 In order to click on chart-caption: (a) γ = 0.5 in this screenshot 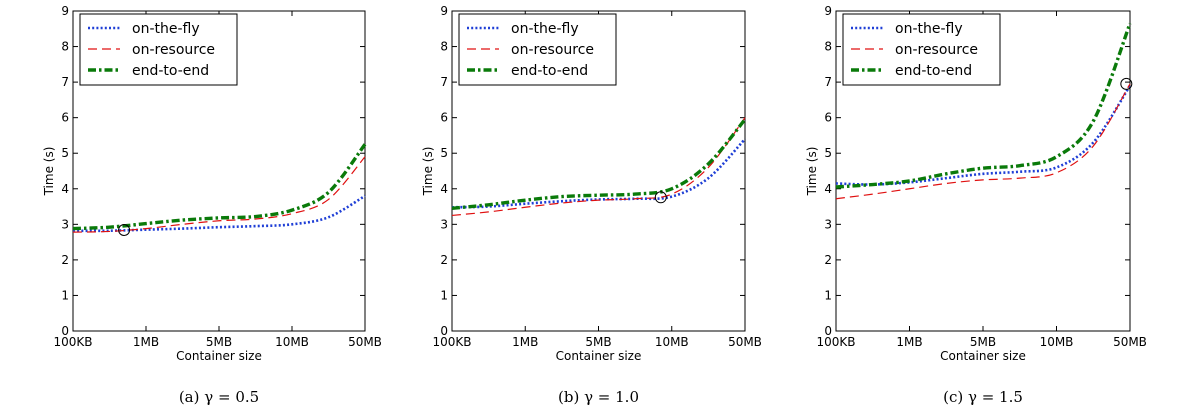, I will do `click(219, 397)`.